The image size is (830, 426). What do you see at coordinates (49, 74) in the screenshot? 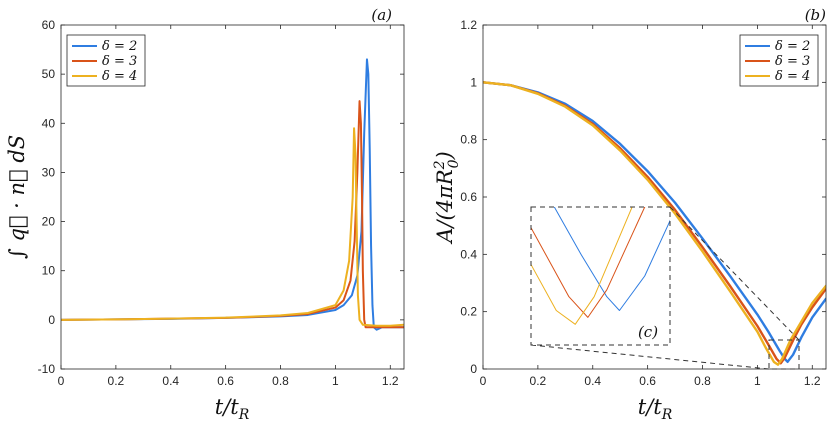
I see `panel-a-ytick-label: 50` at bounding box center [49, 74].